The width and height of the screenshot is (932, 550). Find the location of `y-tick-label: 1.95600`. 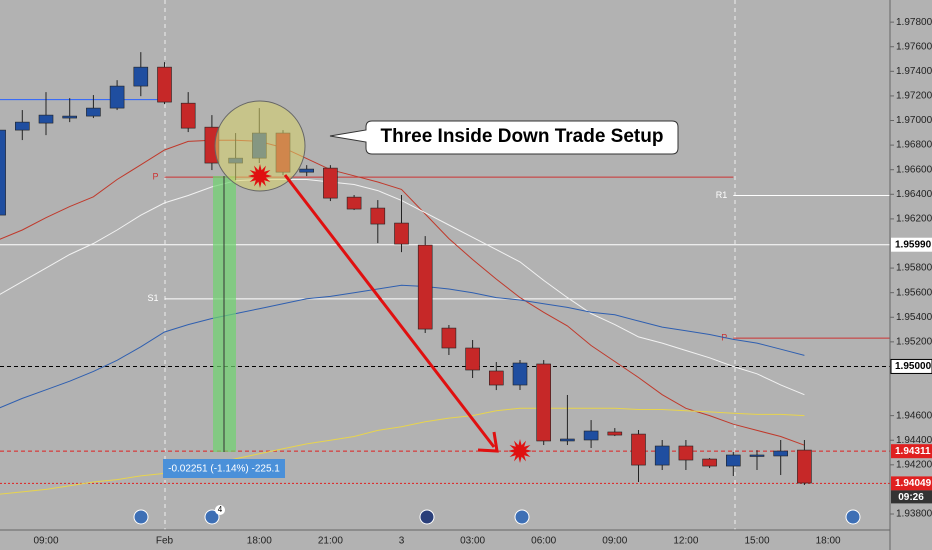

y-tick-label: 1.95600 is located at coordinates (914, 292).